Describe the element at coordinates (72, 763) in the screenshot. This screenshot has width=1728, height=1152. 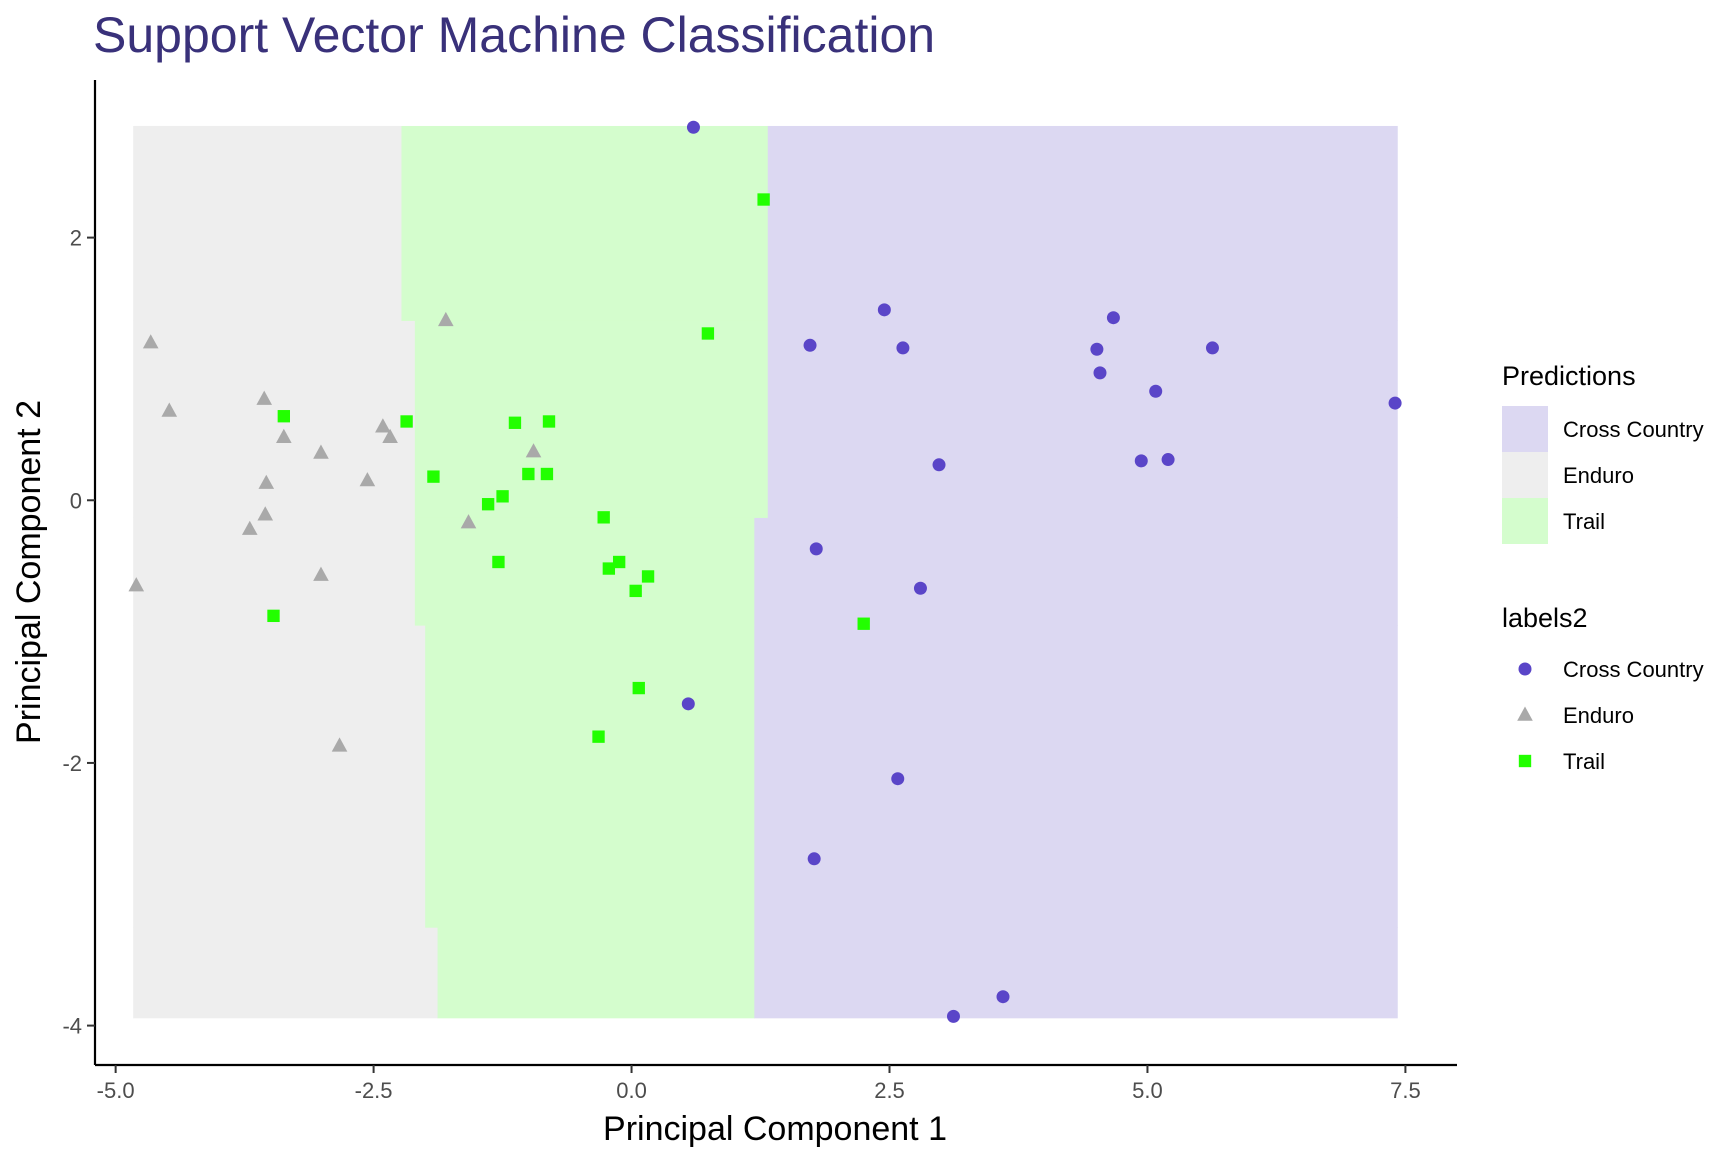
I see `y-tick-label: -2` at that location.